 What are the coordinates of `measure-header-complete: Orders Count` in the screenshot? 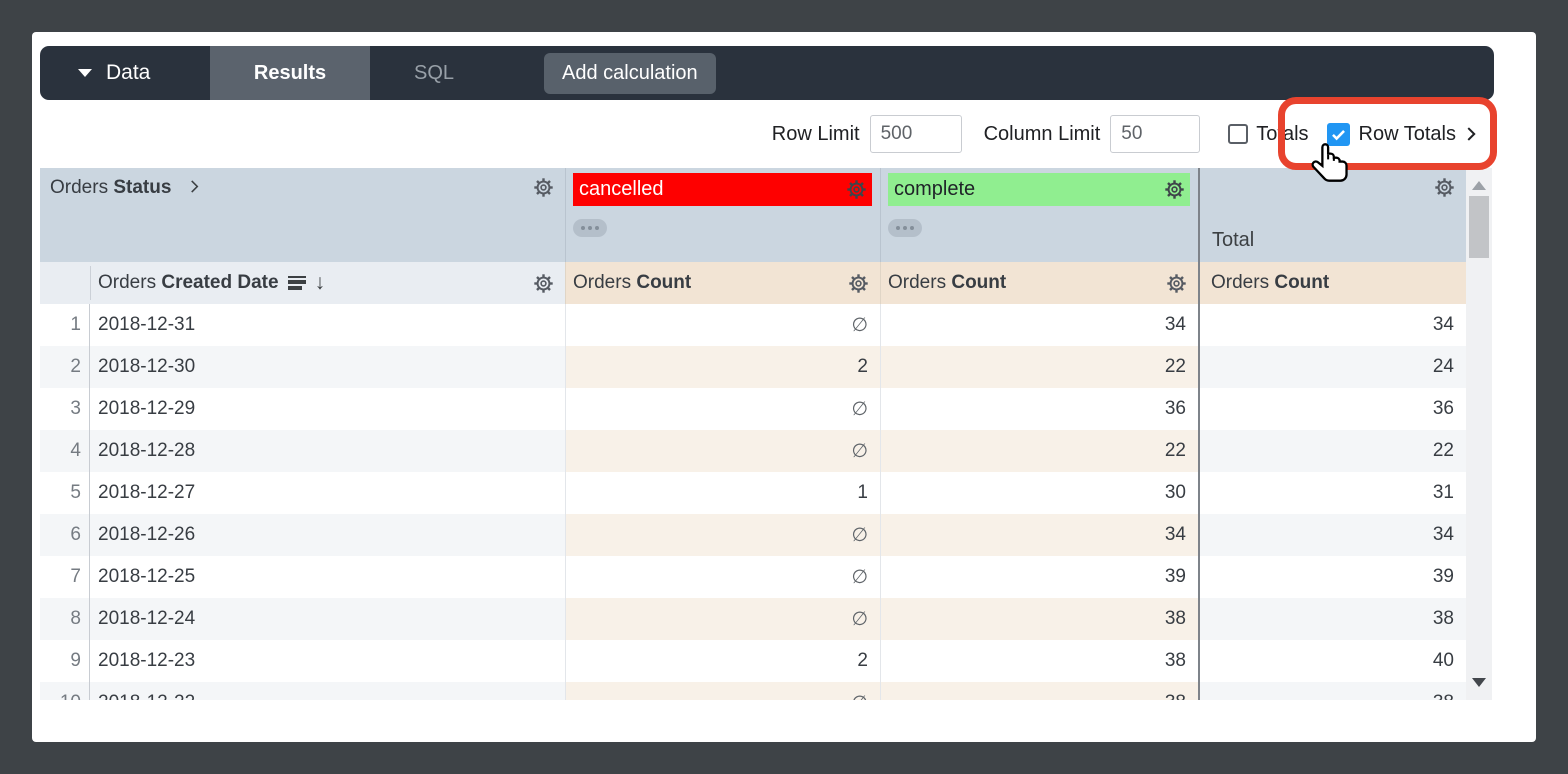 It's located at (1039, 283).